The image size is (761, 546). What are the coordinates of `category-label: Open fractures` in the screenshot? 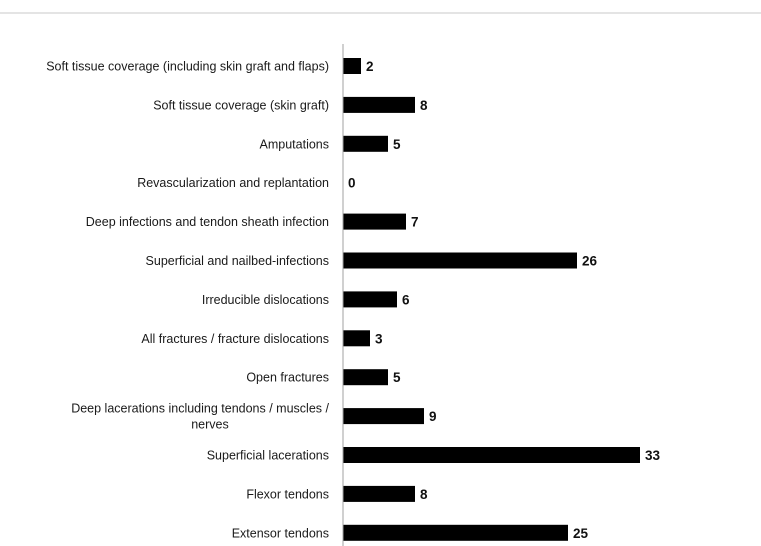 It's located at (287, 378).